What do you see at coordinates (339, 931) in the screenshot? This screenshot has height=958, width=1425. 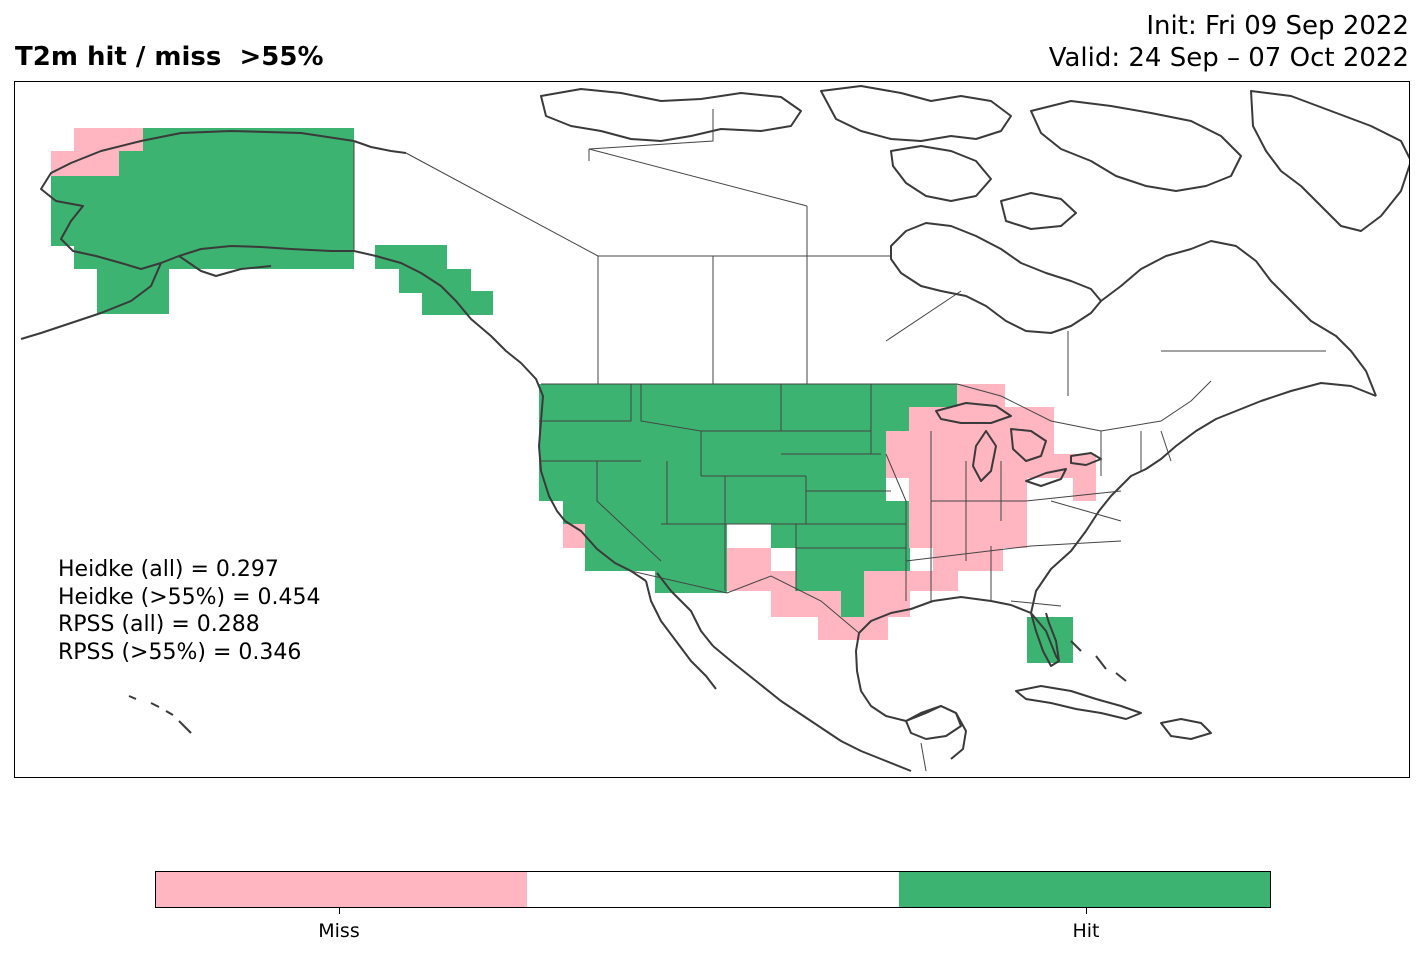 I see `miss-label: Miss` at bounding box center [339, 931].